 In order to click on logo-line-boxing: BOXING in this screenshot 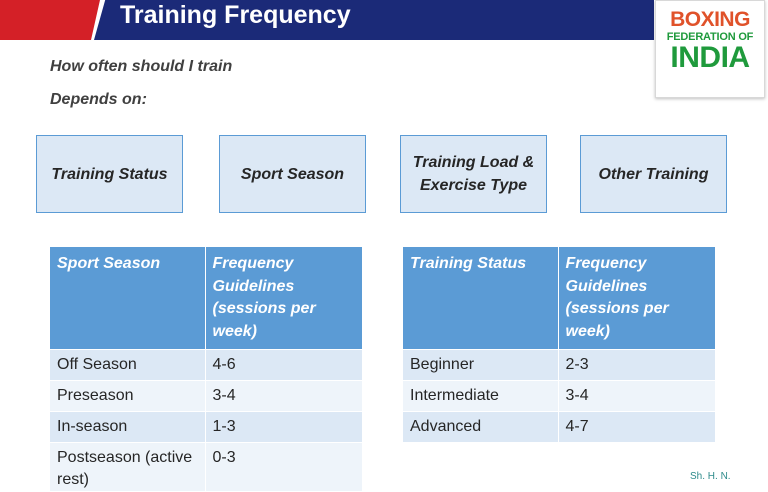, I will do `click(710, 19)`.